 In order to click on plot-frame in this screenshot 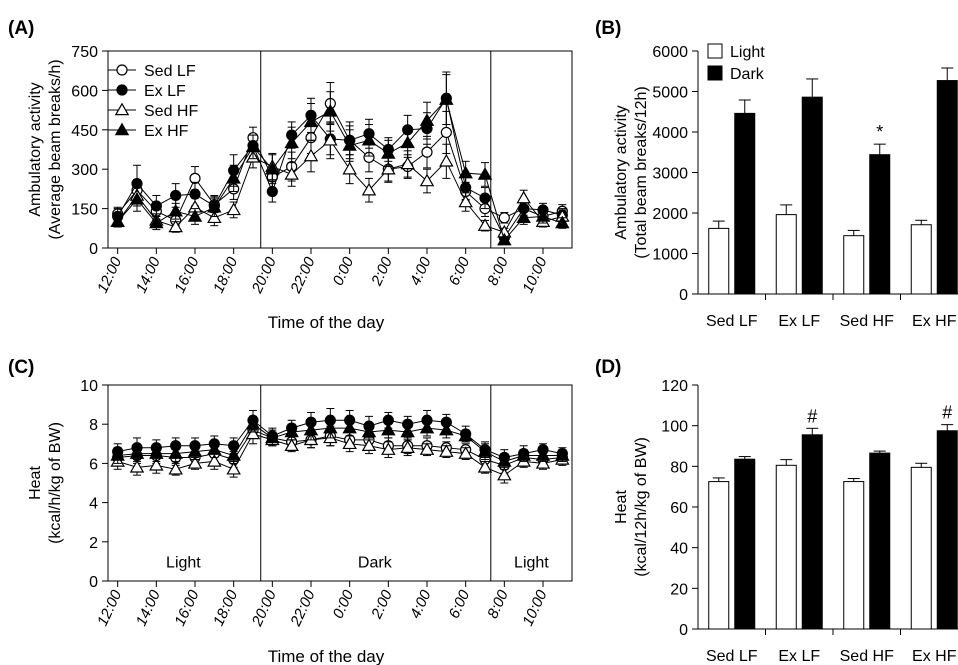, I will do `click(340, 149)`.